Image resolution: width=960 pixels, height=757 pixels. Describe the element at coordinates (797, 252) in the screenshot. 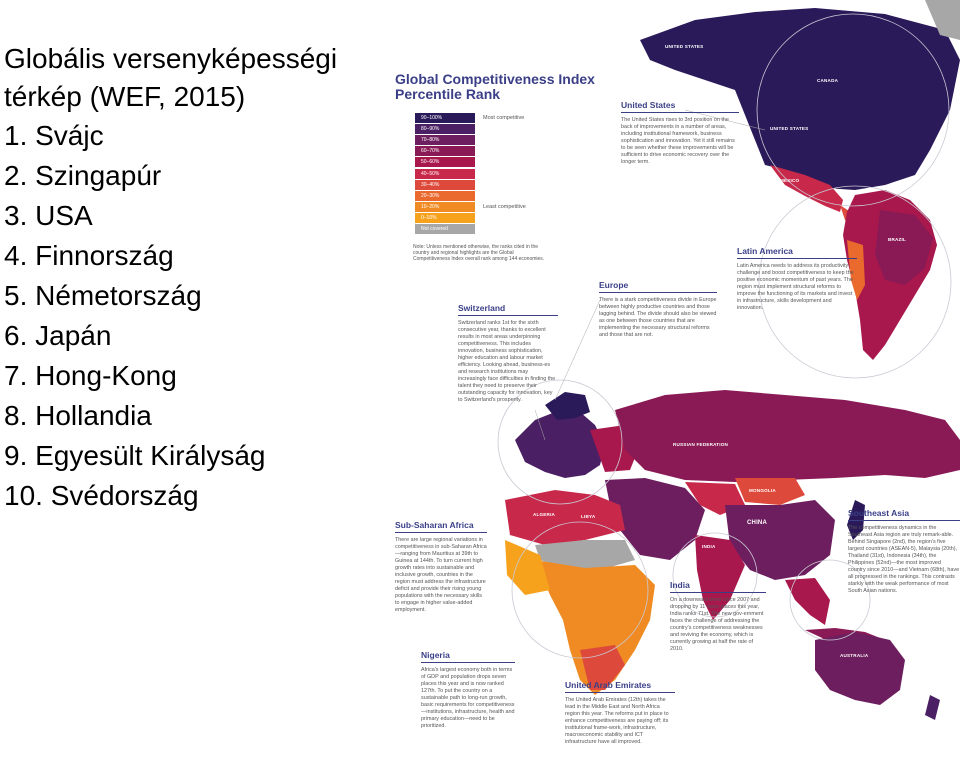

I see `callout-title: Latin America` at that location.